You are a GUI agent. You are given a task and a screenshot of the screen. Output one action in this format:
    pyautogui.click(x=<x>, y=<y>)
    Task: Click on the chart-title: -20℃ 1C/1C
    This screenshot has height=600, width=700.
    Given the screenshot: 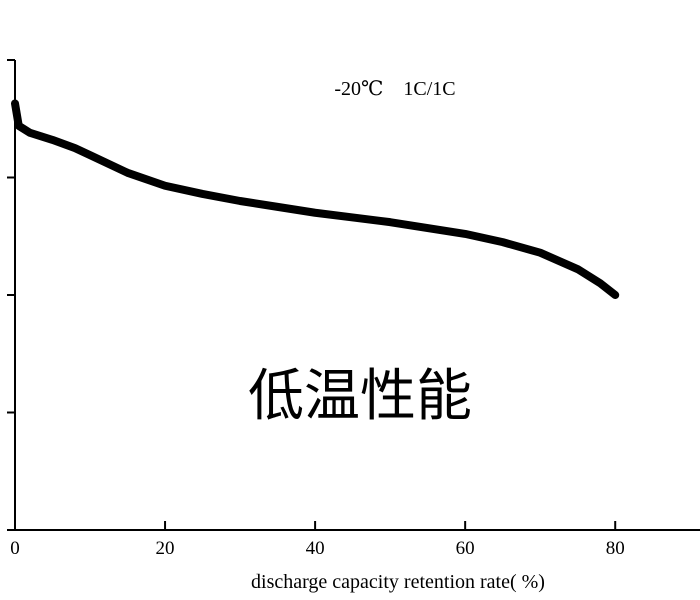 What is the action you would take?
    pyautogui.click(x=394, y=89)
    